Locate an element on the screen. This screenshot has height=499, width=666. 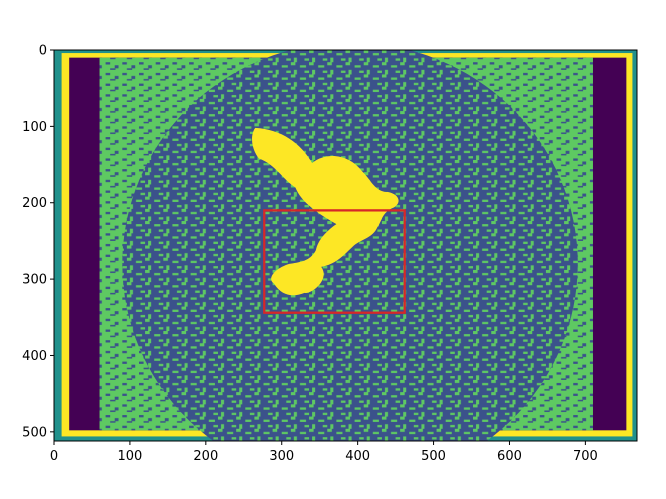
x-tick-label: 700 is located at coordinates (585, 456).